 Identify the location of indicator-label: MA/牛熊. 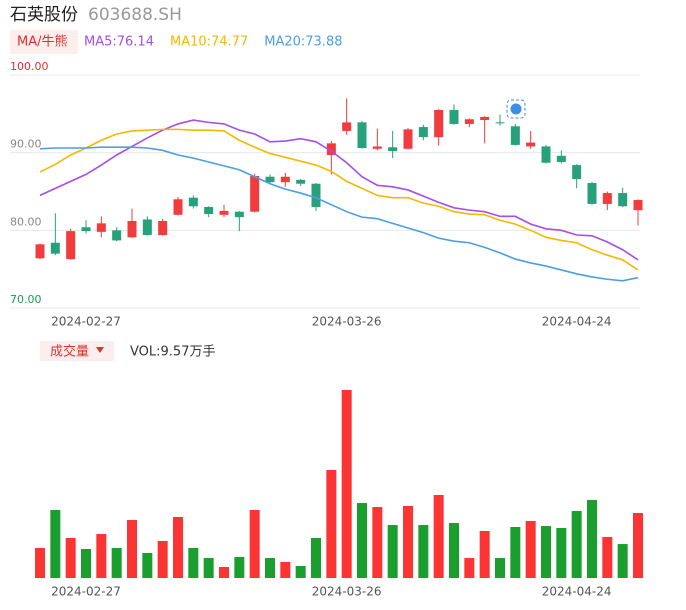
(42, 42).